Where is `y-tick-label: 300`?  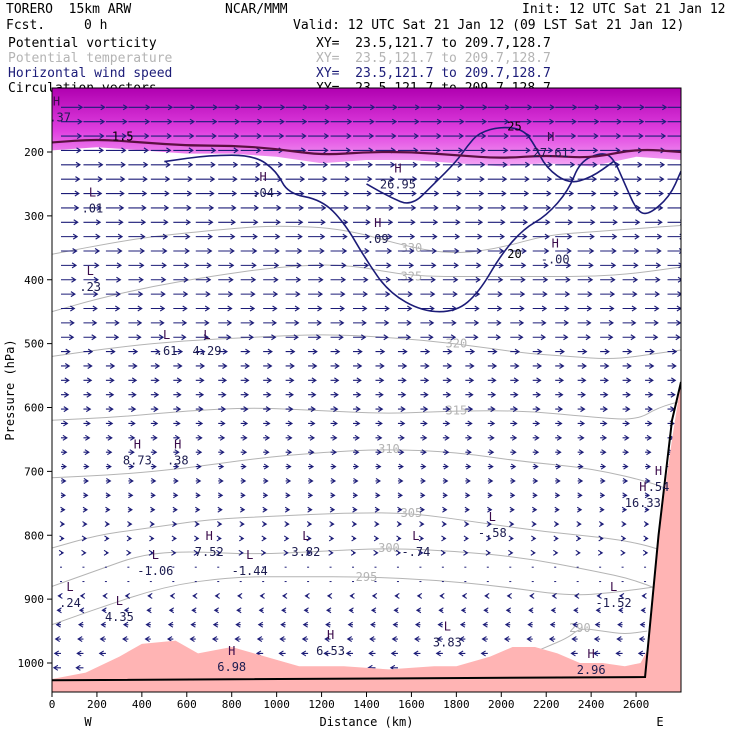 y-tick-label: 300 is located at coordinates (34, 216).